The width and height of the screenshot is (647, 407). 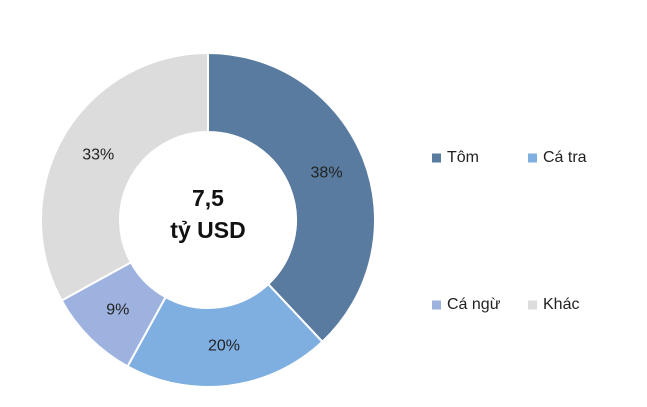 What do you see at coordinates (117, 309) in the screenshot?
I see `data-label: 9%` at bounding box center [117, 309].